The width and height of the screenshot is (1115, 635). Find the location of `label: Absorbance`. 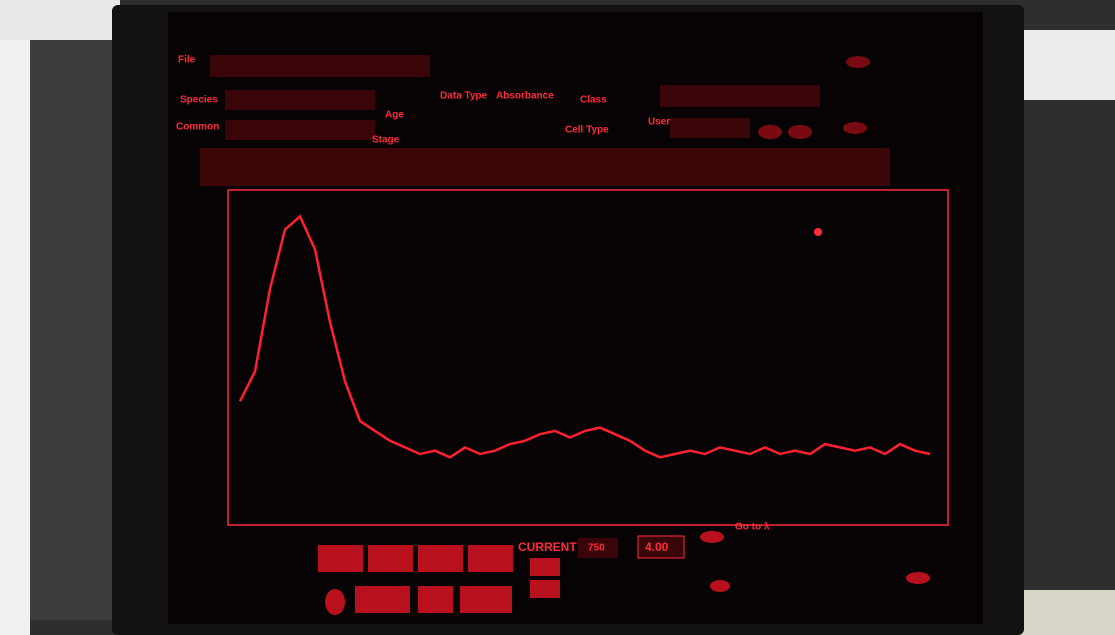

label: Absorbance is located at coordinates (525, 96).